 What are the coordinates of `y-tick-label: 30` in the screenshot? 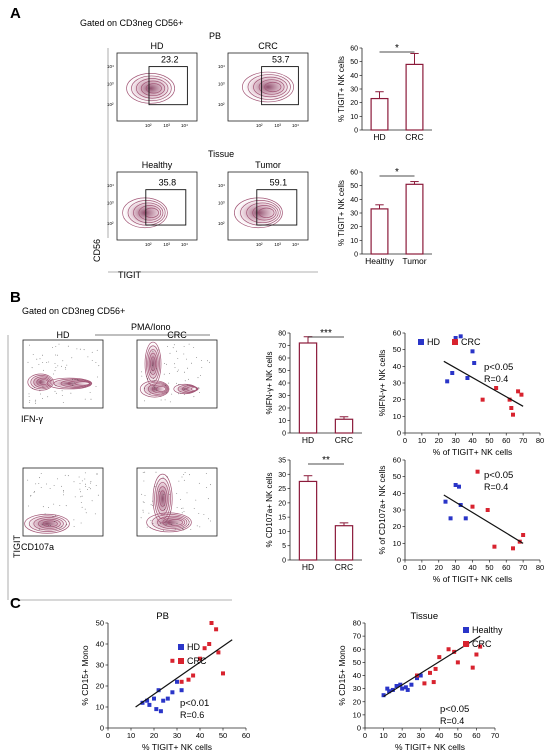 It's located at (282, 475).